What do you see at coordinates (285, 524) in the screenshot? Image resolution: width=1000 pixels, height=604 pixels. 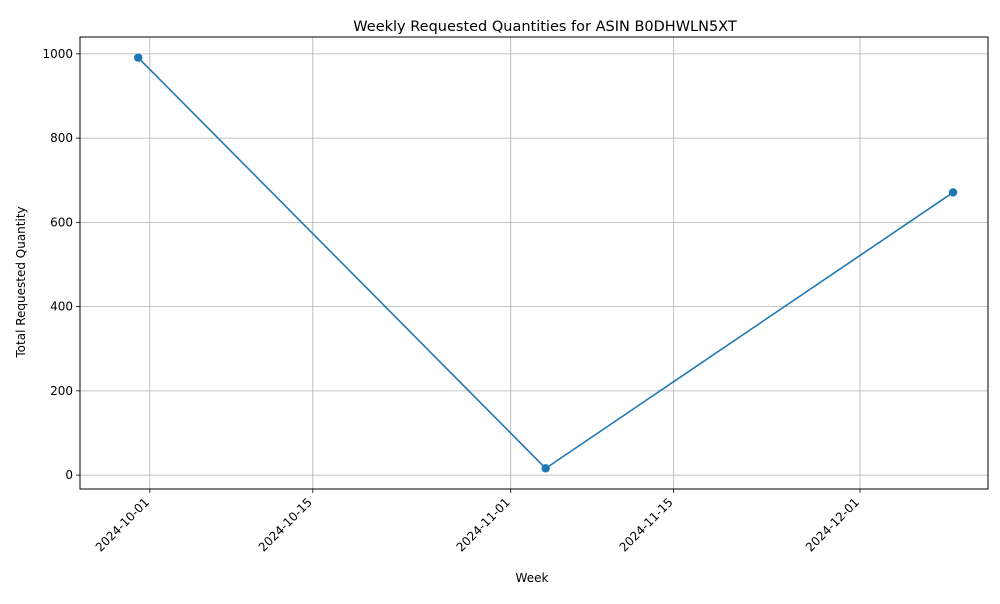 I see `x-tick-label: 2024-10-15` at bounding box center [285, 524].